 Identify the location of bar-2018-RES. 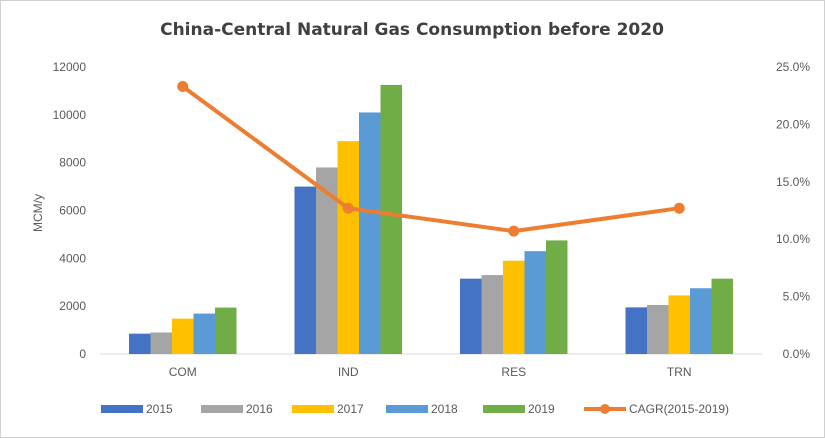
(535, 302).